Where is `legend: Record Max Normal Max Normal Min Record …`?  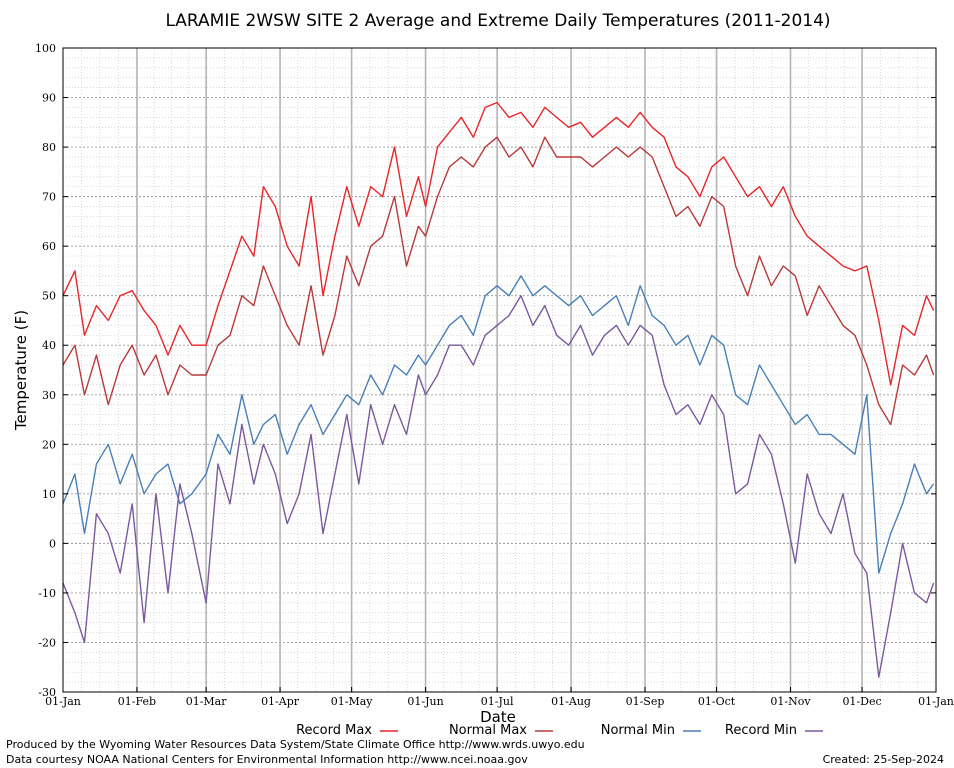 legend: Record Max Normal Max Normal Min Record … is located at coordinates (559, 730).